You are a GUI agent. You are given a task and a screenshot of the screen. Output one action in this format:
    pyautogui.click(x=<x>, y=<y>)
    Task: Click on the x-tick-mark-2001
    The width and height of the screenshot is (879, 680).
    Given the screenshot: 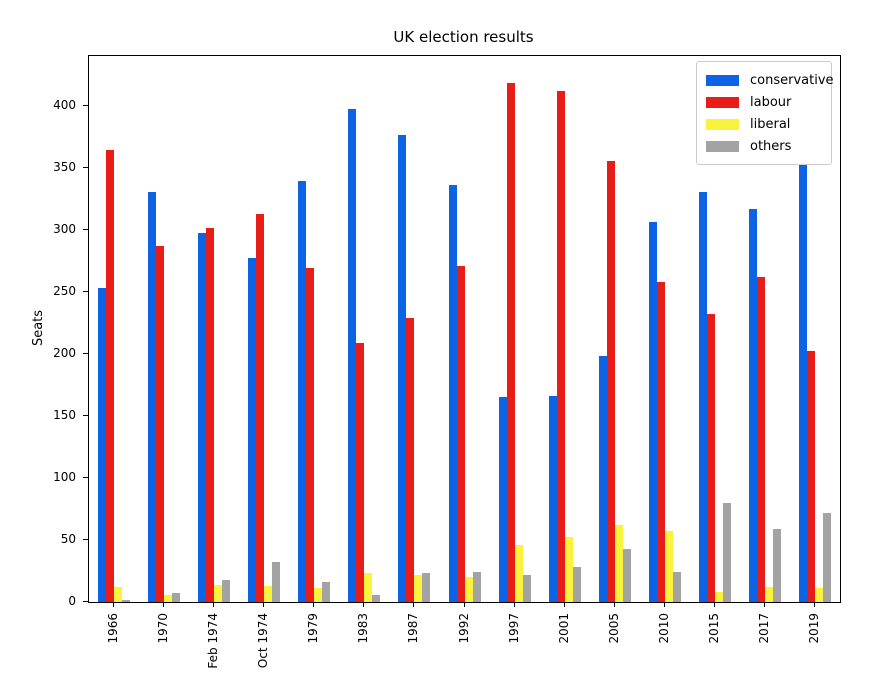 What is the action you would take?
    pyautogui.click(x=564, y=604)
    